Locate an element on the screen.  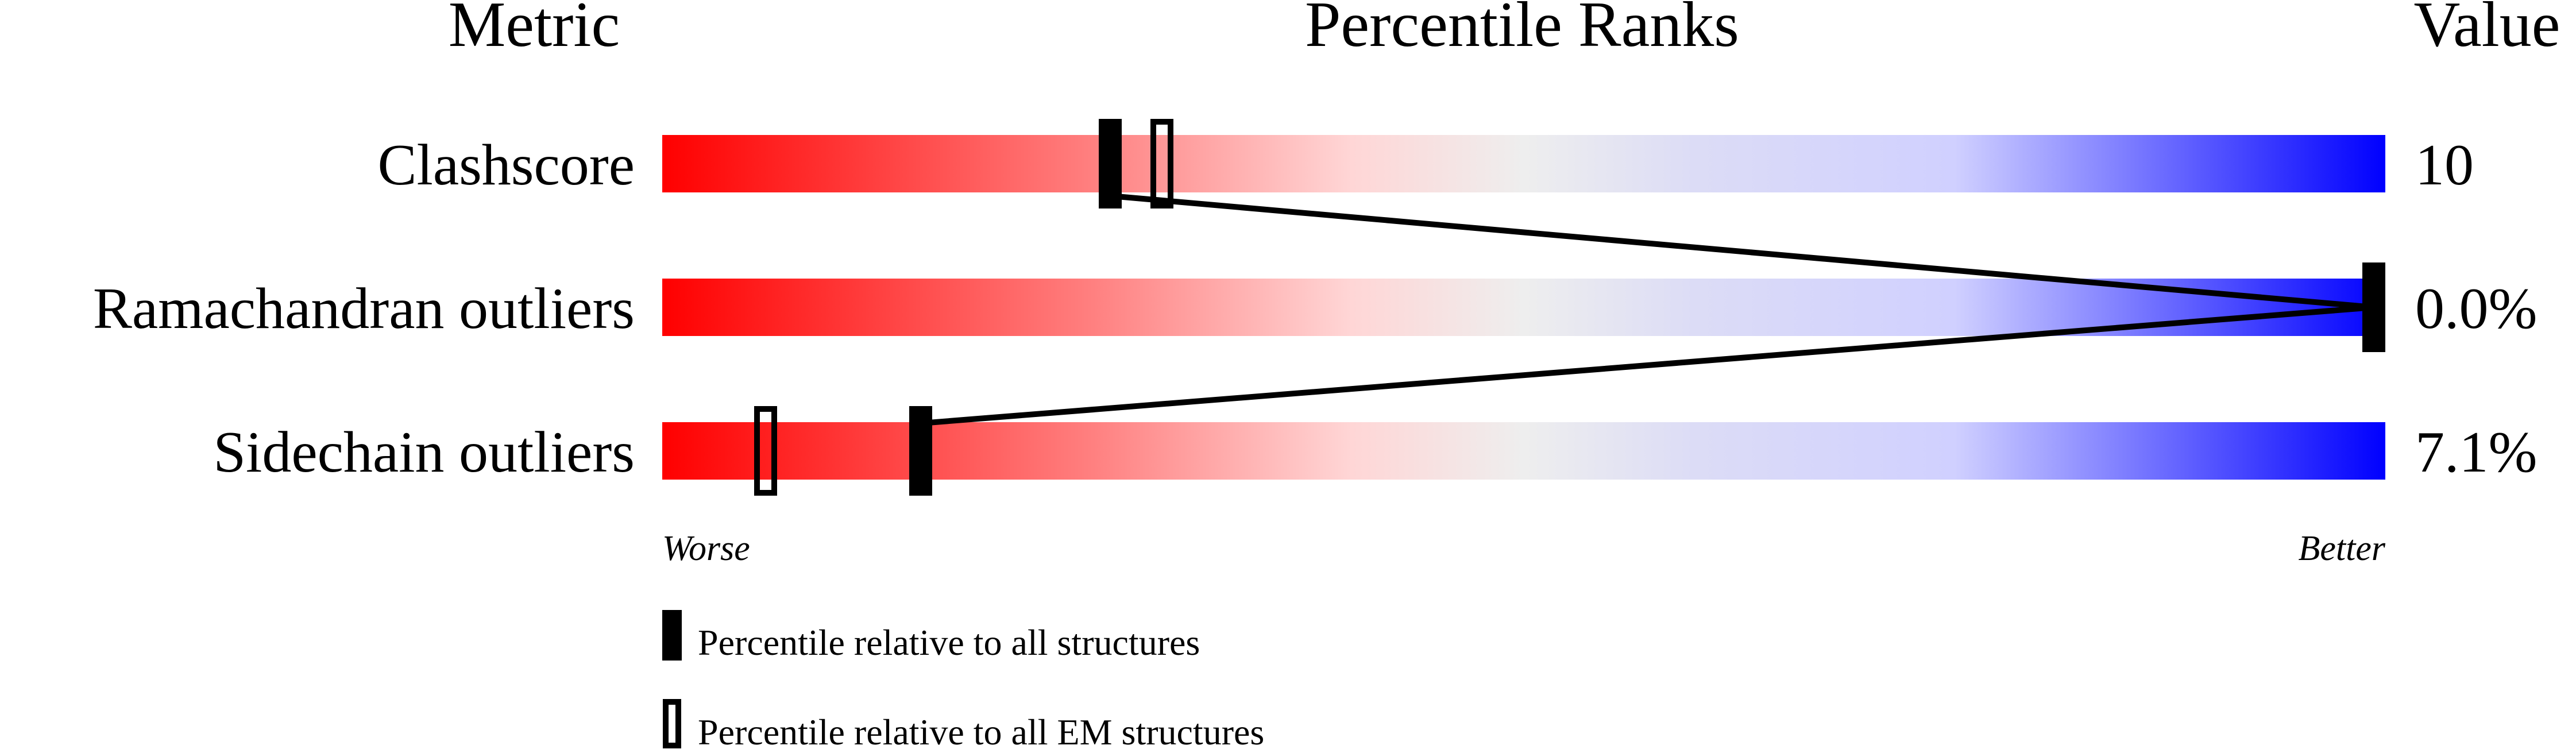
metric-value: 0.0% is located at coordinates (2476, 308).